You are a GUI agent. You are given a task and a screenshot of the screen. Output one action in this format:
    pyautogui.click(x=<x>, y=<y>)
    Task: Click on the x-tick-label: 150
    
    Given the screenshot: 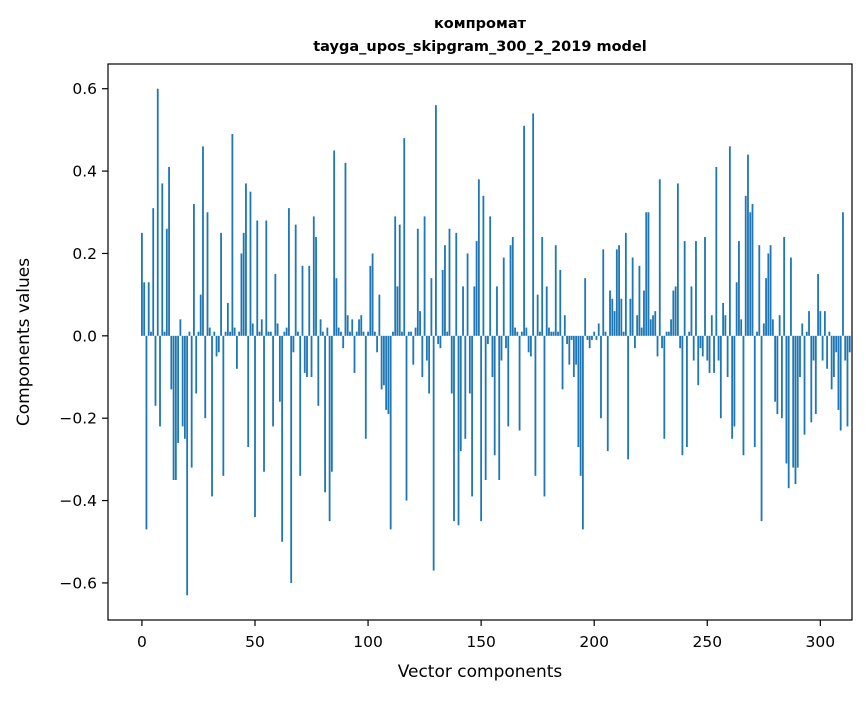 What is the action you would take?
    pyautogui.click(x=481, y=642)
    